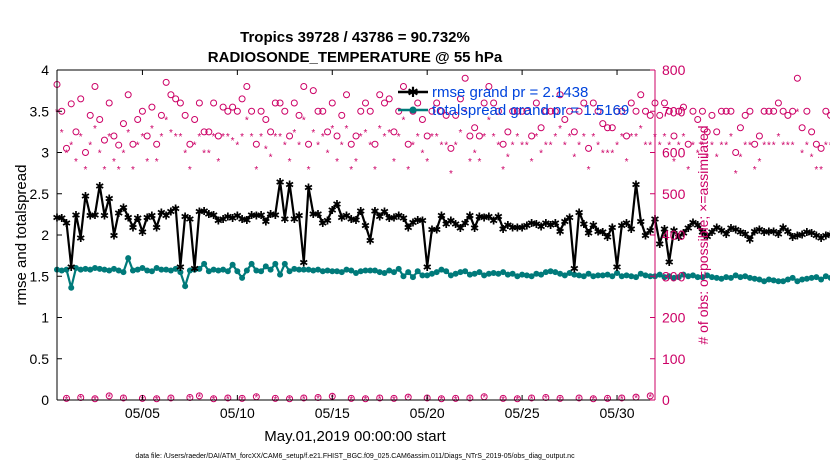 This screenshot has height=470, width=830. I want to click on right-y-tick-label: 500, so click(674, 194).